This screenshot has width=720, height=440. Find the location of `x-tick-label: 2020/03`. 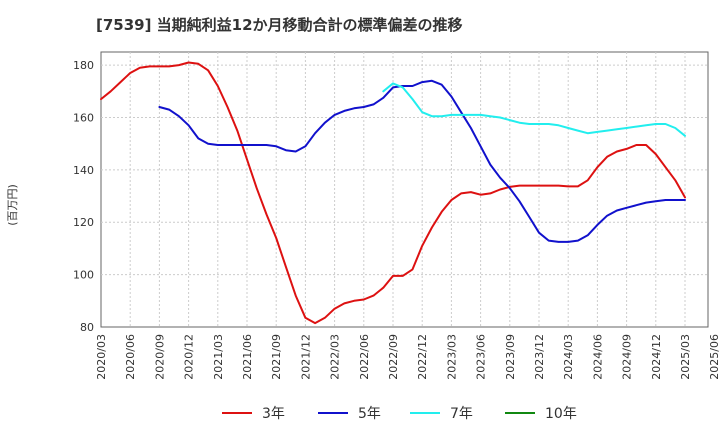

x-tick-label: 2020/03 is located at coordinates (101, 357).